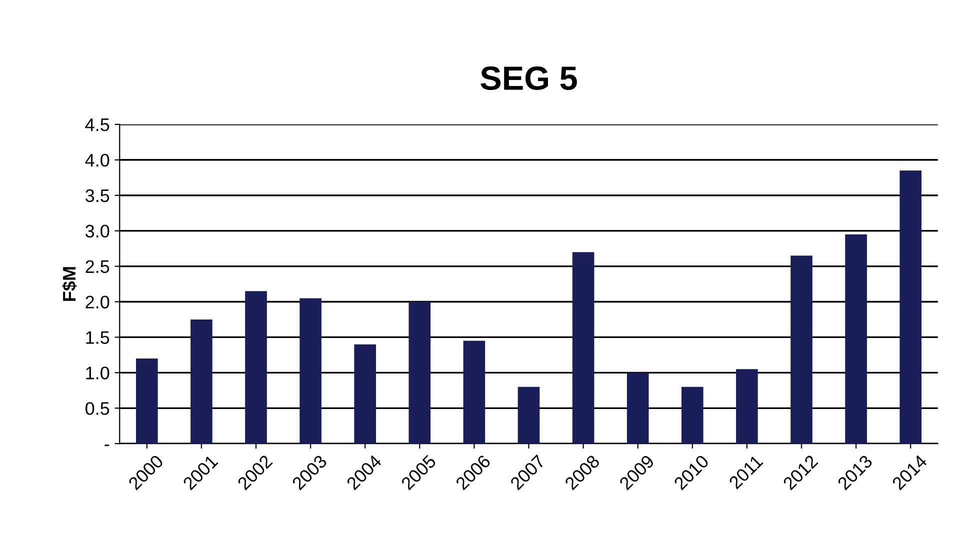 The image size is (957, 541). I want to click on y-tick-label: 1.5, so click(98, 337).